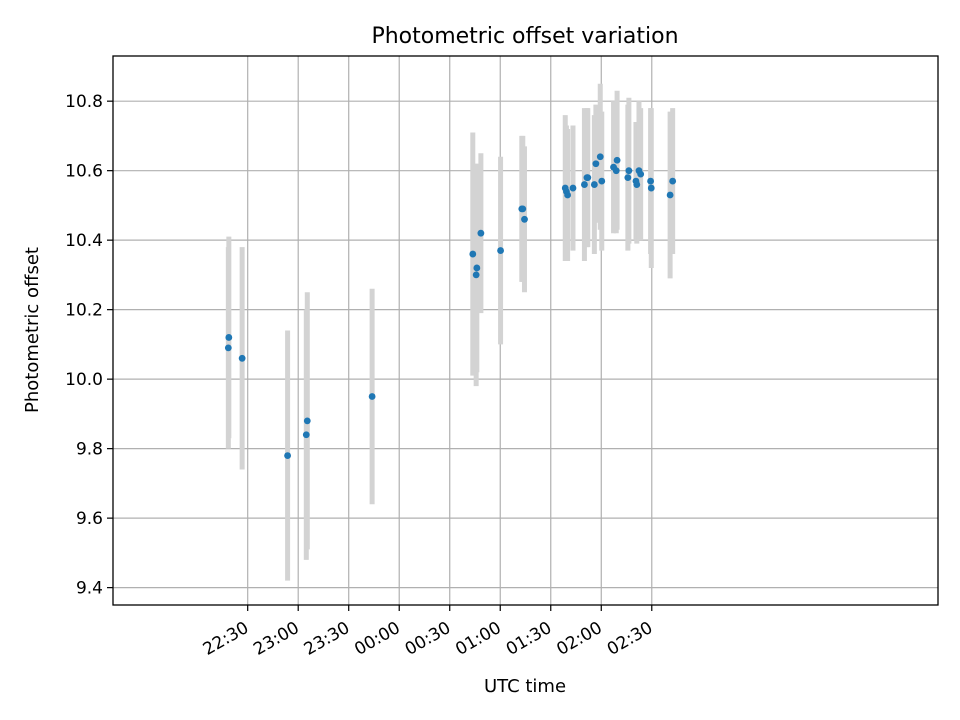 This screenshot has width=960, height=720. Describe the element at coordinates (529, 639) in the screenshot. I see `x-tick-label: 01:30` at that location.